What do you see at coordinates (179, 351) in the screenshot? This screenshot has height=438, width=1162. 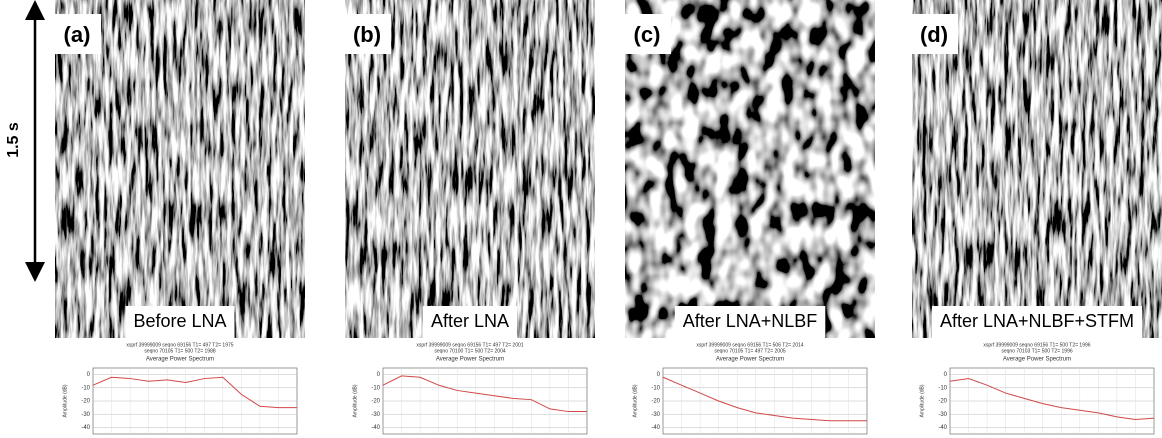 I see `spectrum-header: seqno 70105 T1= 500 T2= 1988` at bounding box center [179, 351].